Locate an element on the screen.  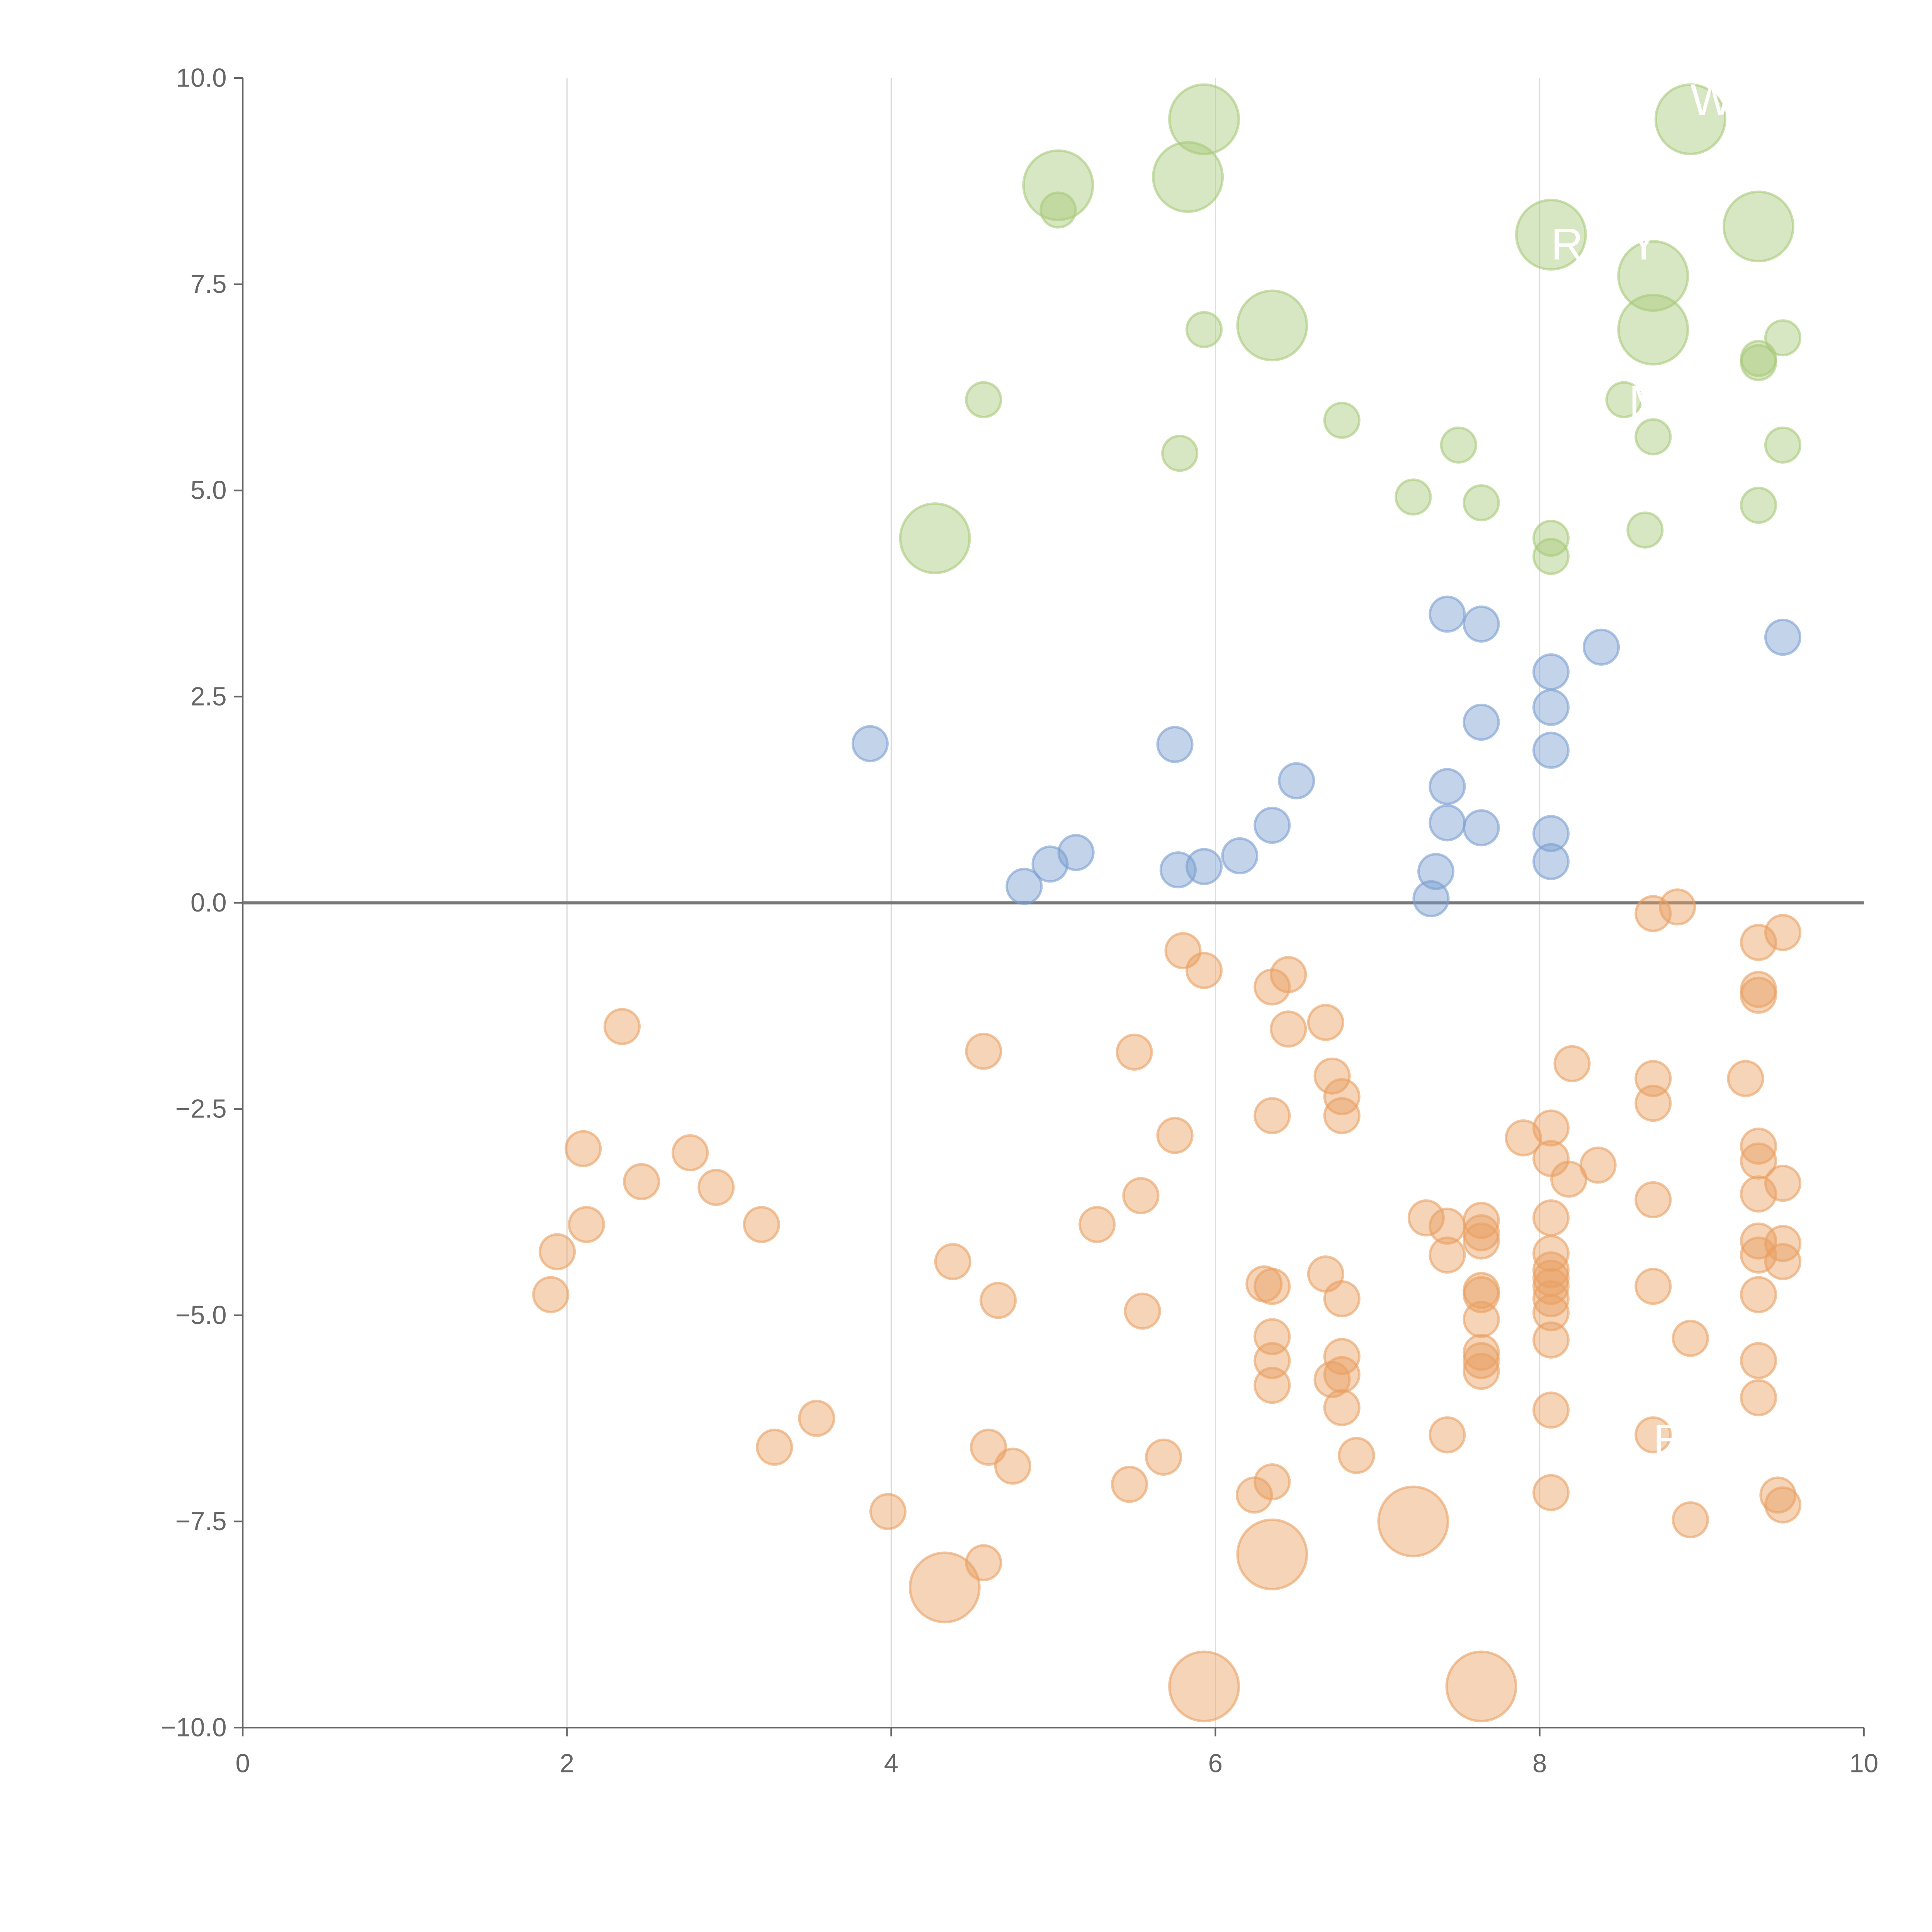
x-tick-label: 0 is located at coordinates (243, 1764).